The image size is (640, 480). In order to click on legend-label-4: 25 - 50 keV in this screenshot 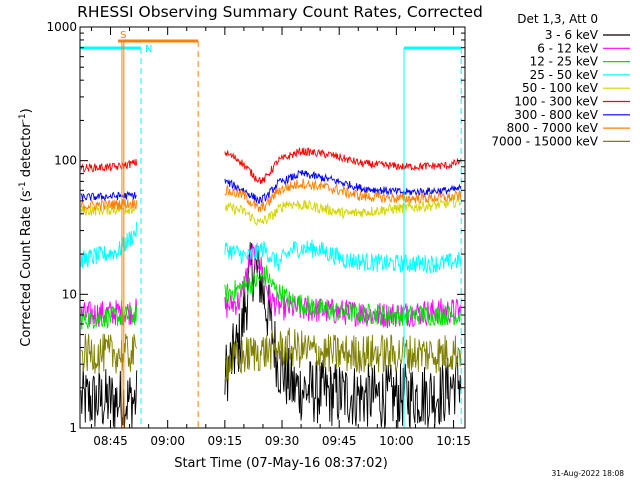, I will do `click(564, 75)`.